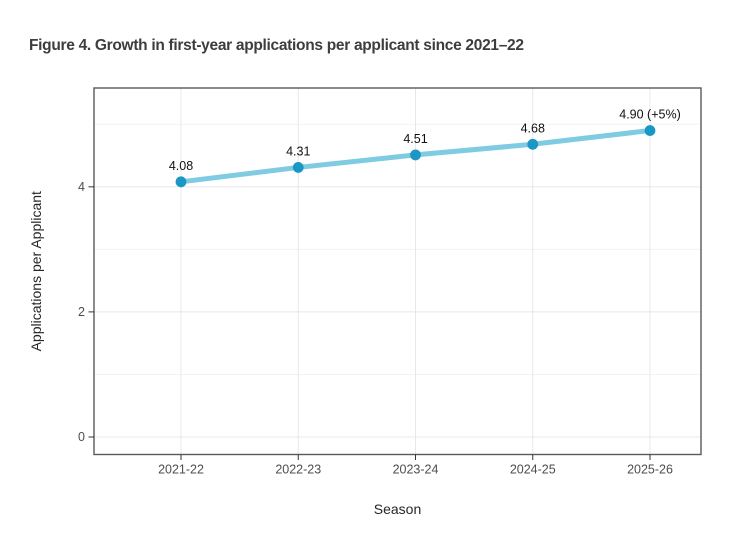  What do you see at coordinates (81, 437) in the screenshot?
I see `y-tick-label: 0` at bounding box center [81, 437].